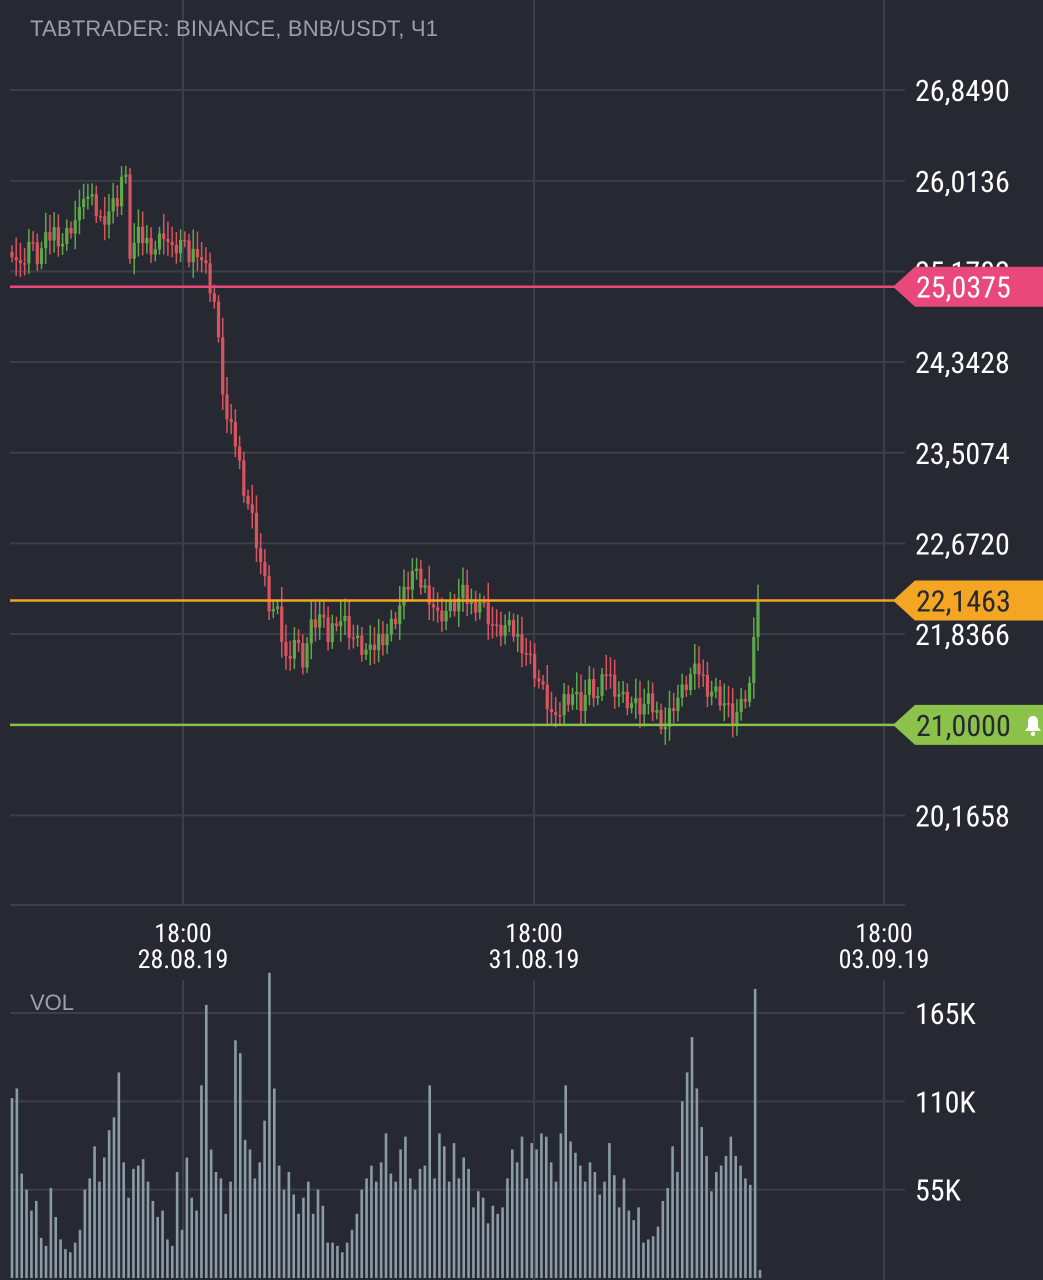  What do you see at coordinates (884, 960) in the screenshot?
I see `date-tick-label: 03.09.19` at bounding box center [884, 960].